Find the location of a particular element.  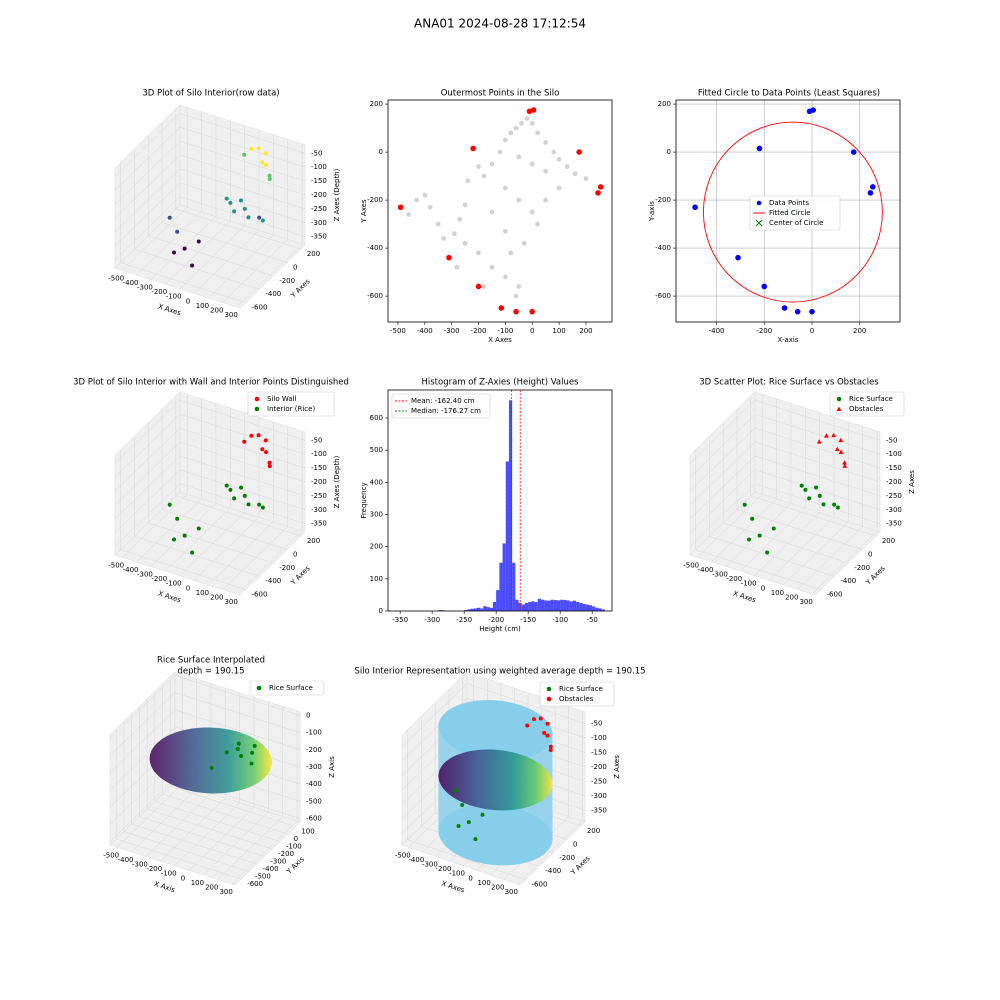

y-tick-label: 300 is located at coordinates (376, 514).